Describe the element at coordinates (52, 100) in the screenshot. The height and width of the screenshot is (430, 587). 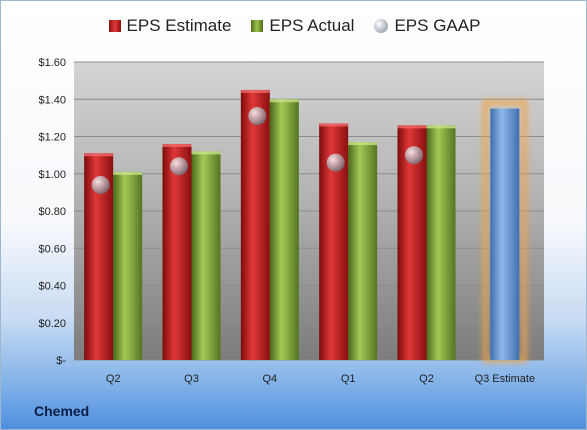
I see `y-tick-label: $1.40` at that location.